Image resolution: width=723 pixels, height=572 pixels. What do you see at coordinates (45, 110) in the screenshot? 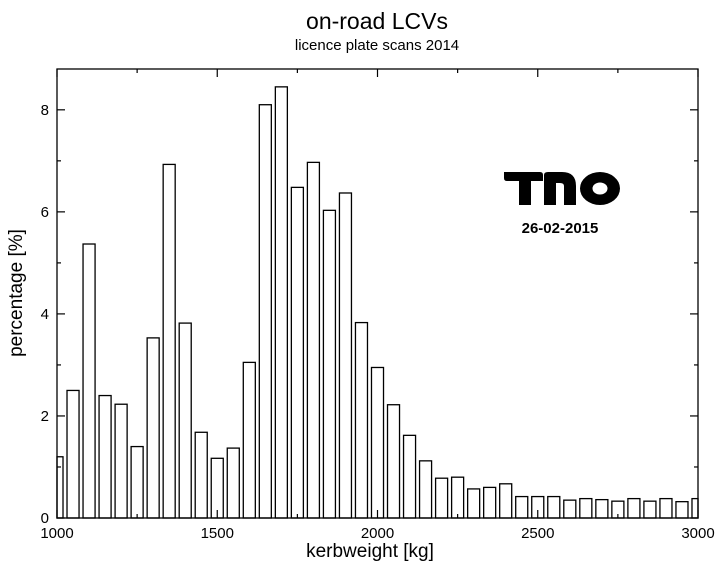
I see `y-tick-label: 8` at bounding box center [45, 110].